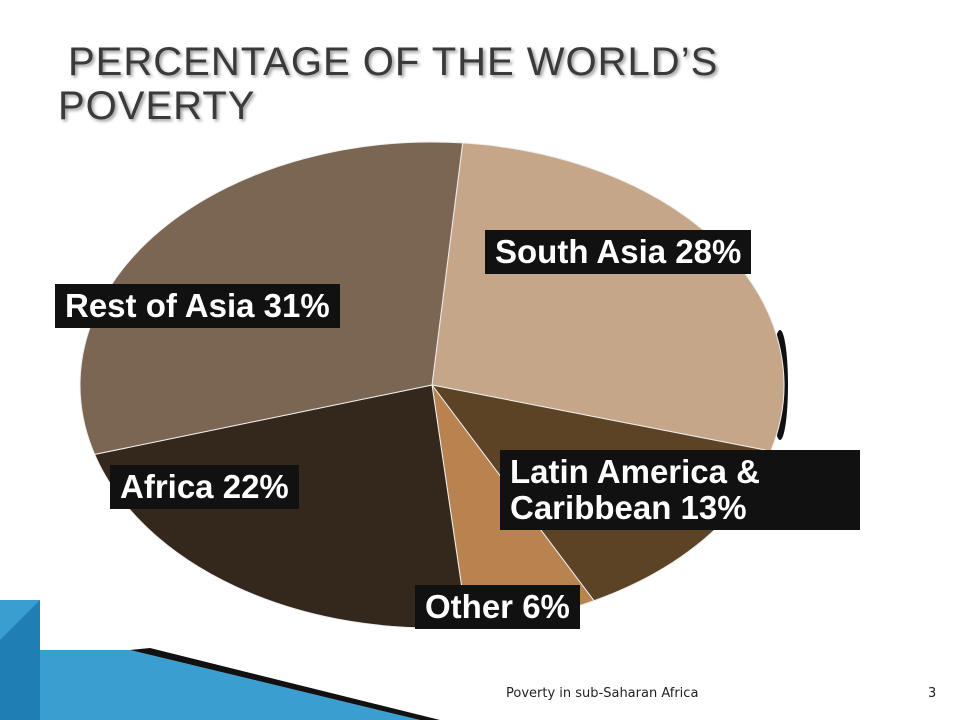  Describe the element at coordinates (546, 606) in the screenshot. I see `label-value: 6%` at that location.